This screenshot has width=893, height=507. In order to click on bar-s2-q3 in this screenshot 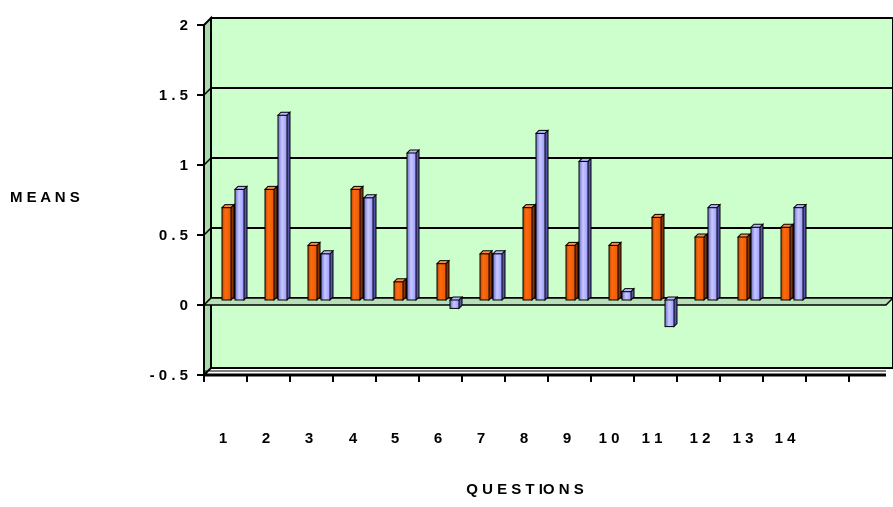, I will do `click(325, 277)`.